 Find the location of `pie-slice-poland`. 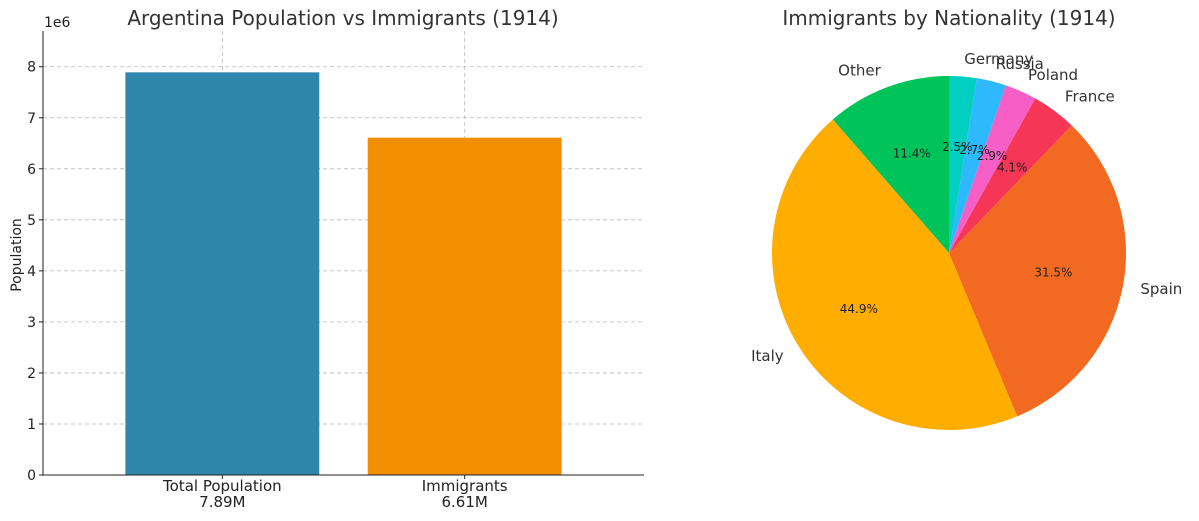

pie-slice-poland is located at coordinates (992, 169).